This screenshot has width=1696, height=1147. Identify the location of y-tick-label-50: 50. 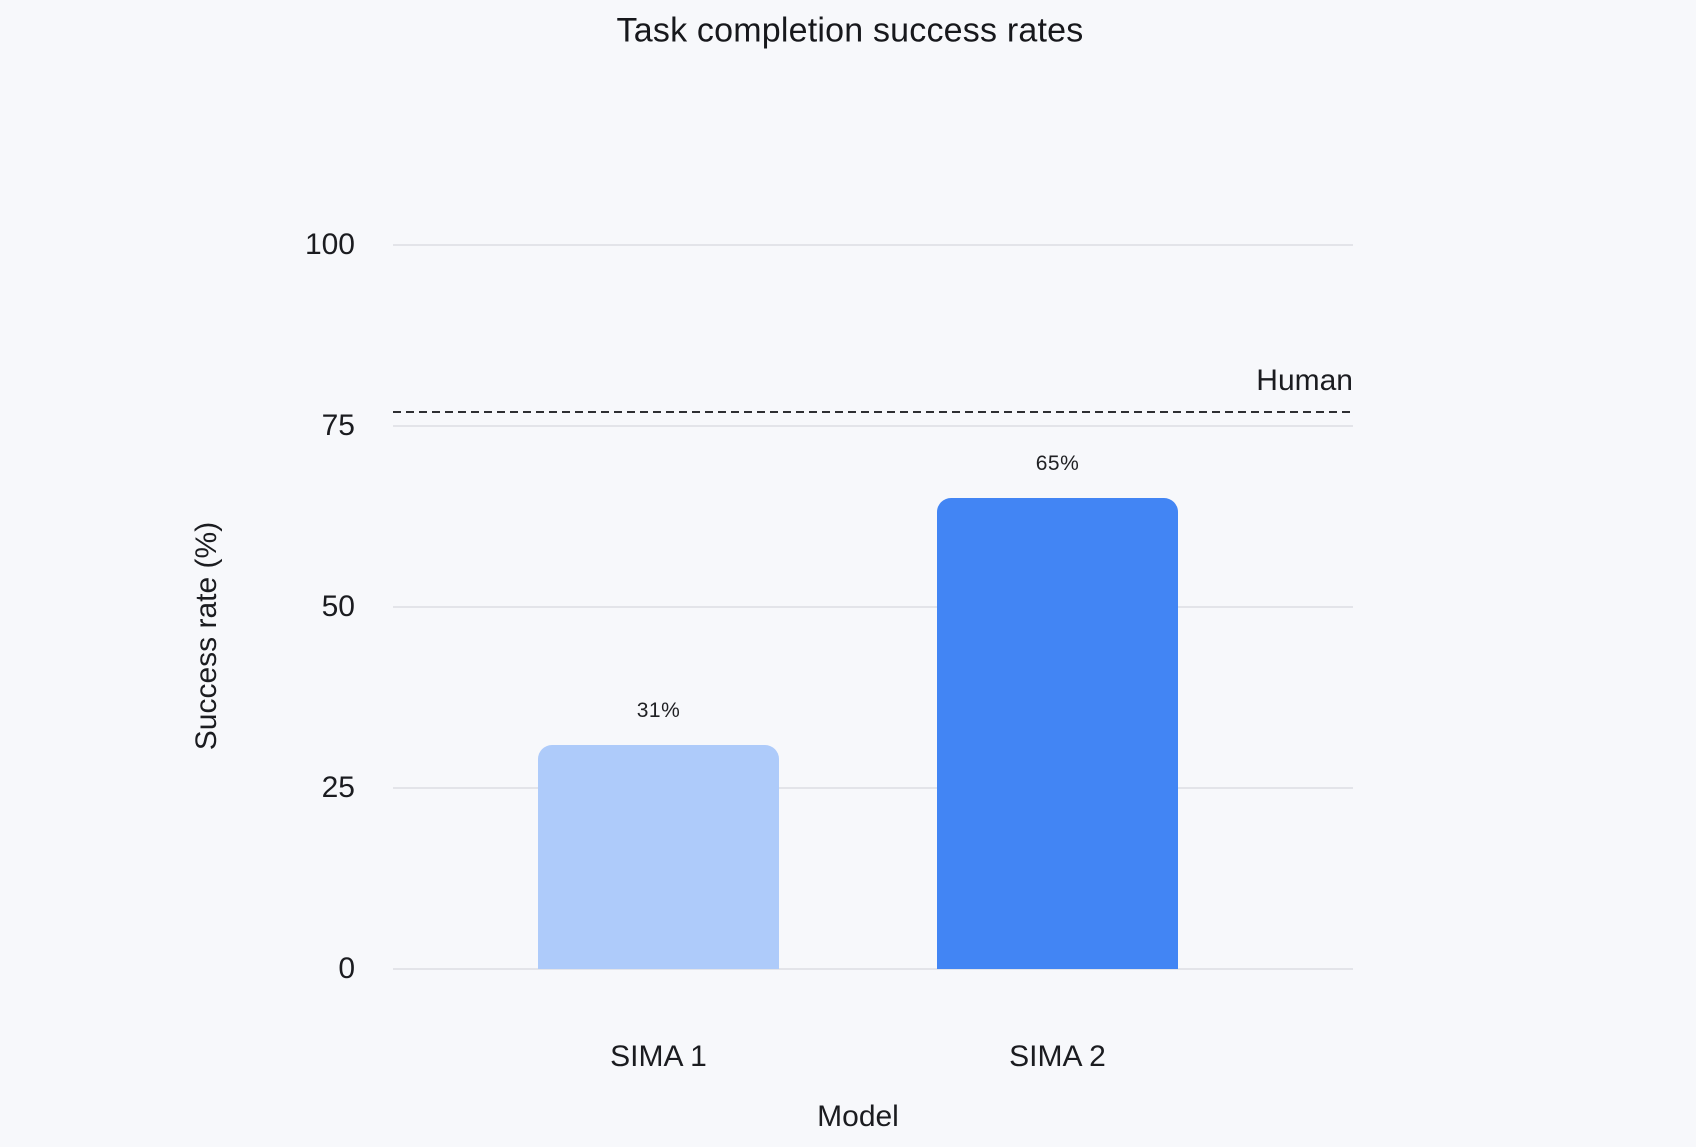
(338, 606).